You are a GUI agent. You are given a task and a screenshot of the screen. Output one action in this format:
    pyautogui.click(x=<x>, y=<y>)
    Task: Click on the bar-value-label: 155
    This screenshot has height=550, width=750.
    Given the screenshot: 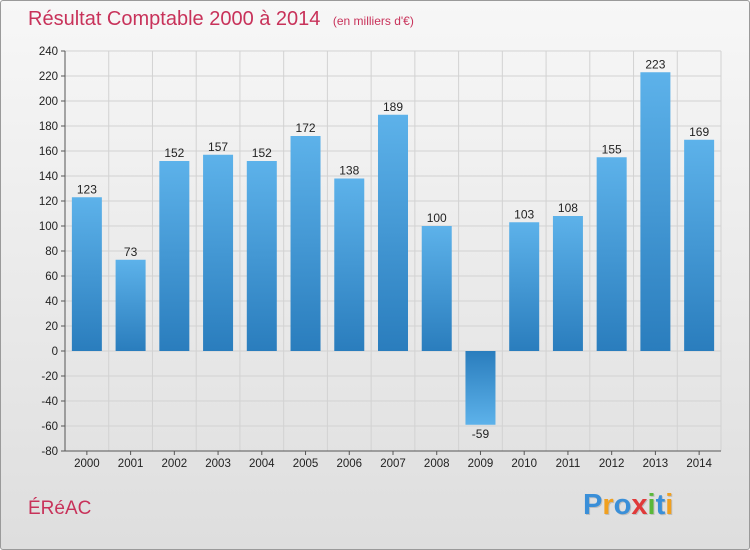 What is the action you would take?
    pyautogui.click(x=612, y=149)
    